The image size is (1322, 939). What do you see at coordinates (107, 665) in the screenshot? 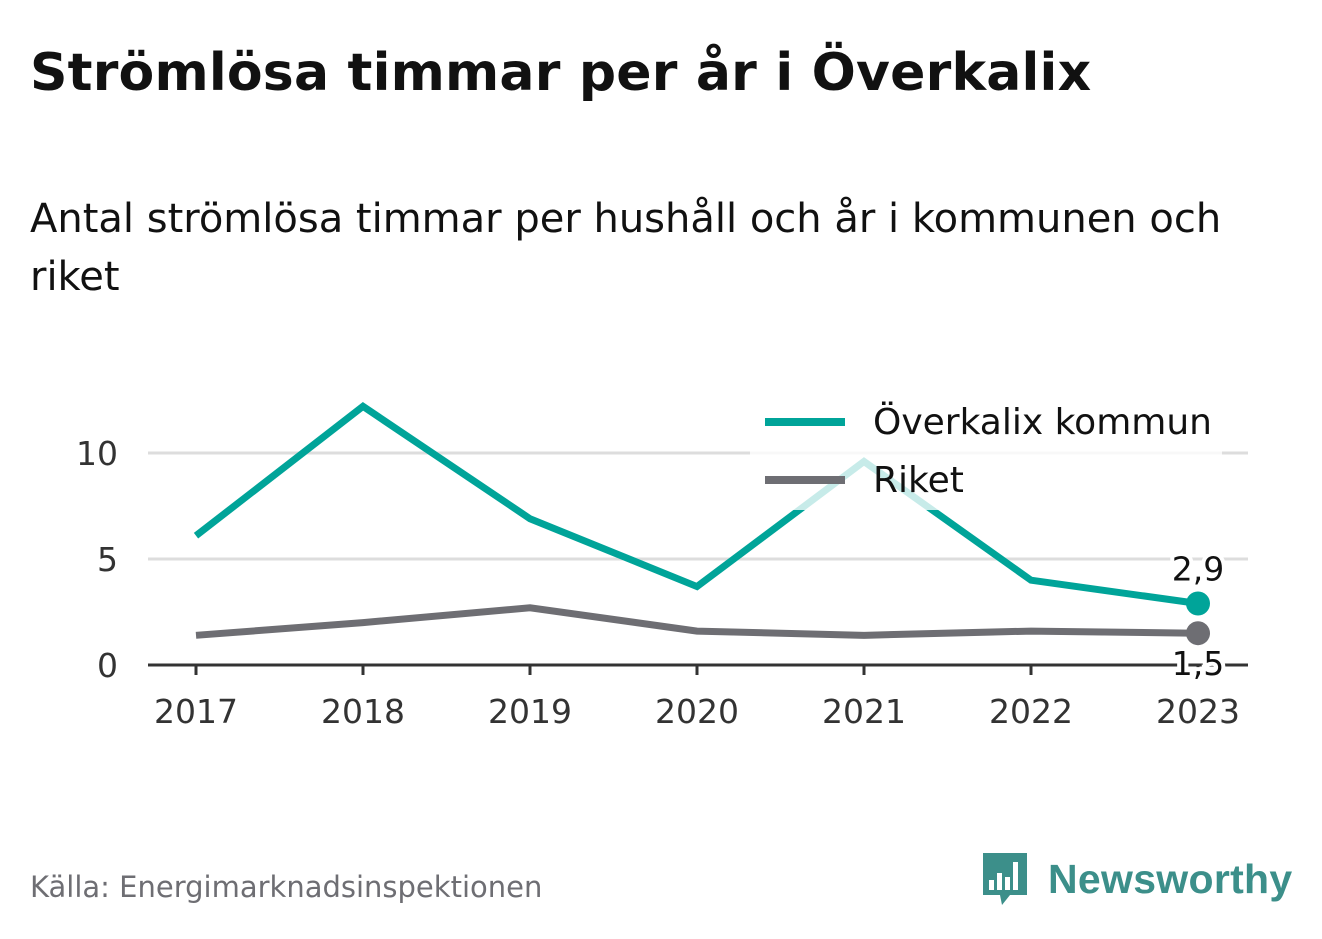
I see `y-tick-label: 0` at bounding box center [107, 665].